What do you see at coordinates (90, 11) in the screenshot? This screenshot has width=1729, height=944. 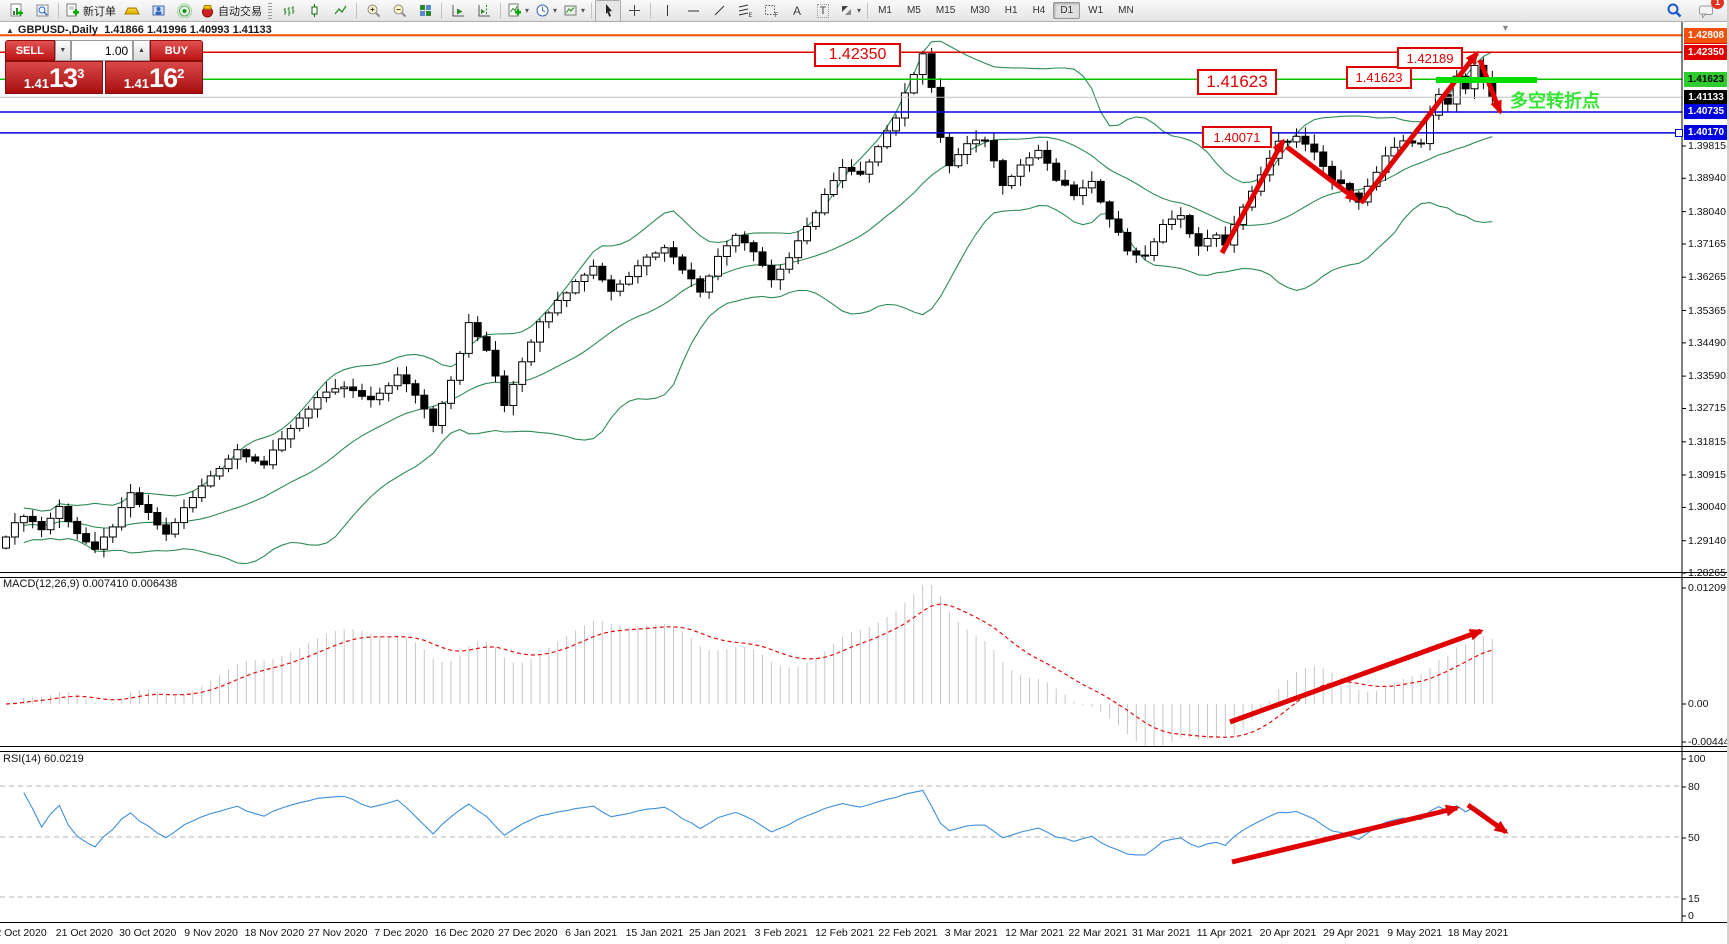 I see `new-order-button: 新订单` at bounding box center [90, 11].